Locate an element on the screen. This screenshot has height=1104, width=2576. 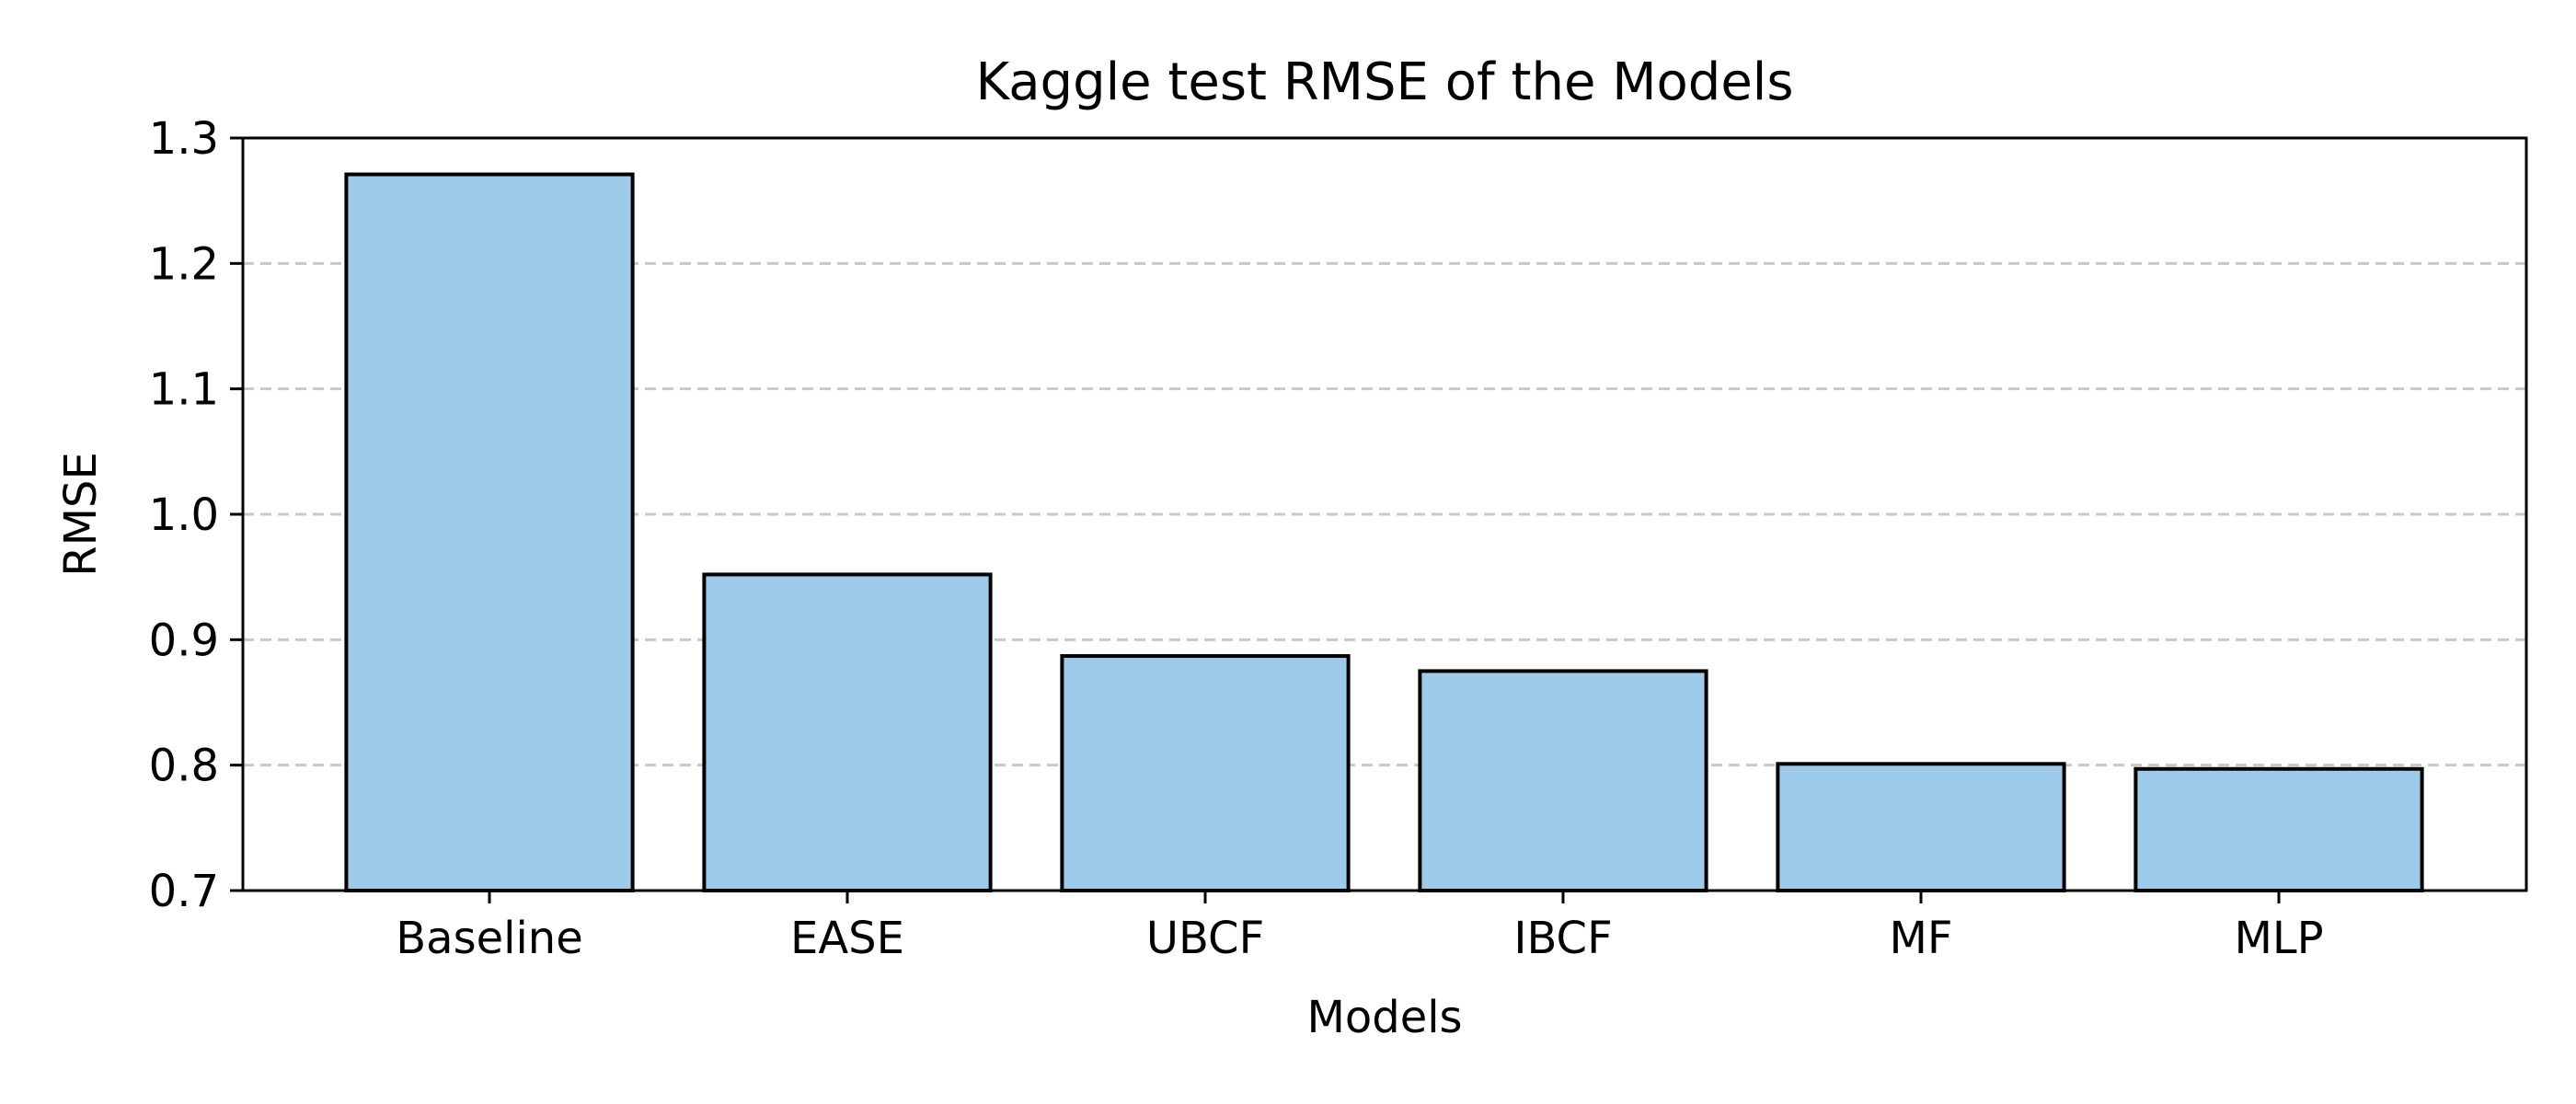
bar-mlp is located at coordinates (2278, 829).